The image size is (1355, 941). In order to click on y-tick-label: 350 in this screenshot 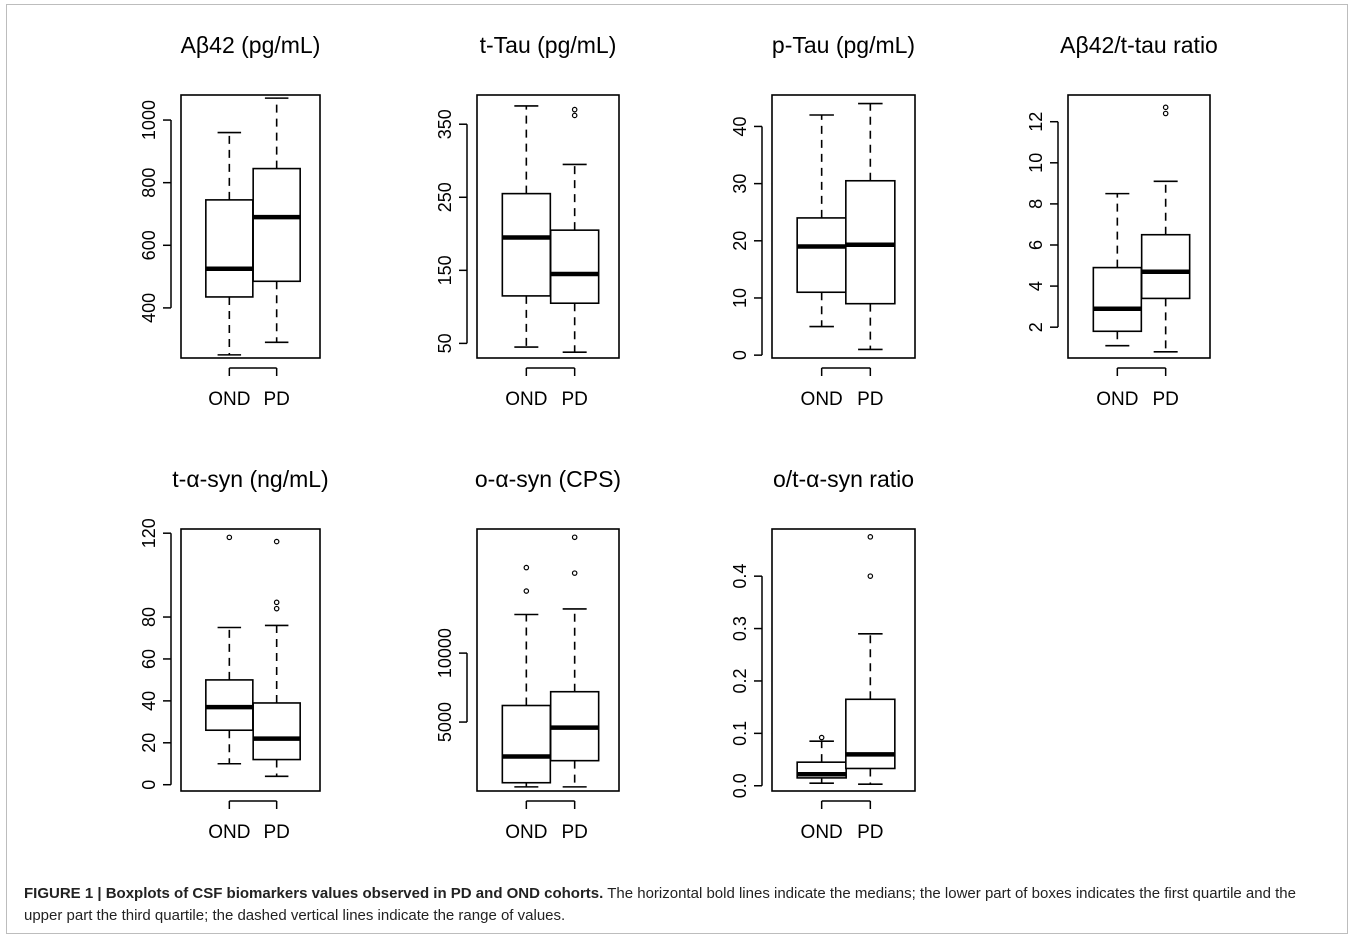, I will do `click(445, 124)`.